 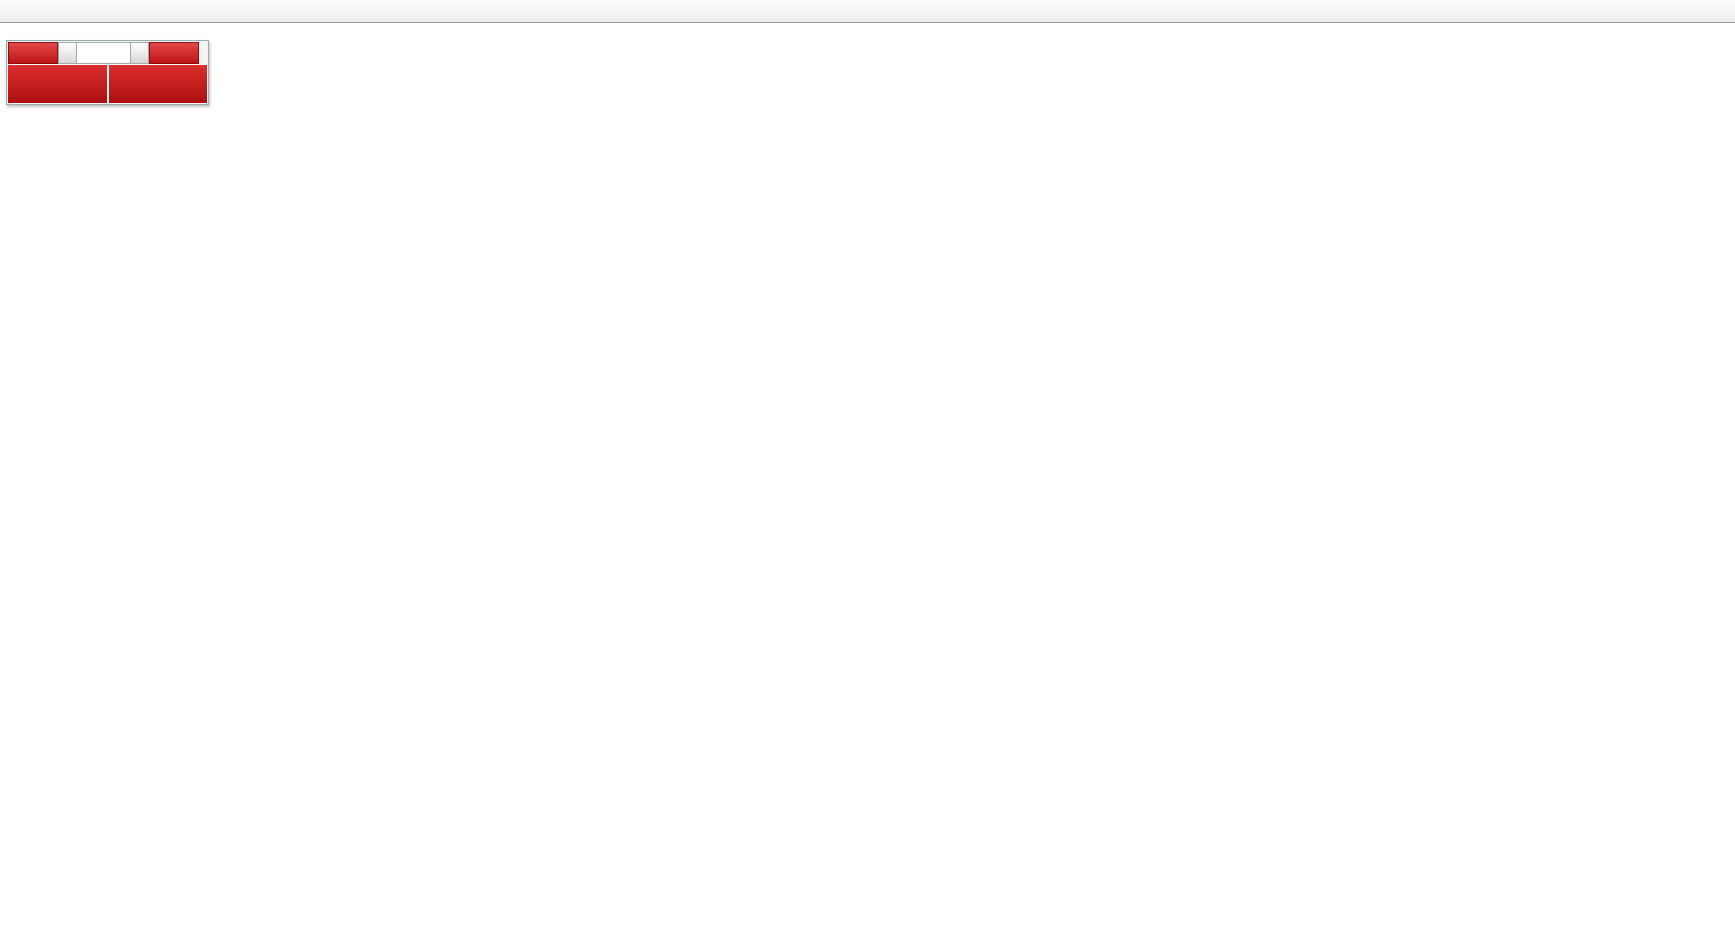 I want to click on one-click-trading-panel, so click(x=107, y=72).